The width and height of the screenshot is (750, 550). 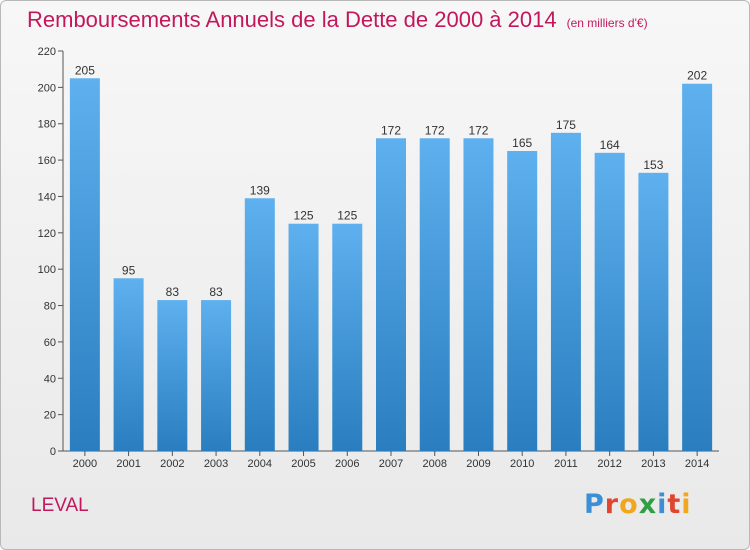 I want to click on x-tick-label: 2012, so click(x=609, y=464).